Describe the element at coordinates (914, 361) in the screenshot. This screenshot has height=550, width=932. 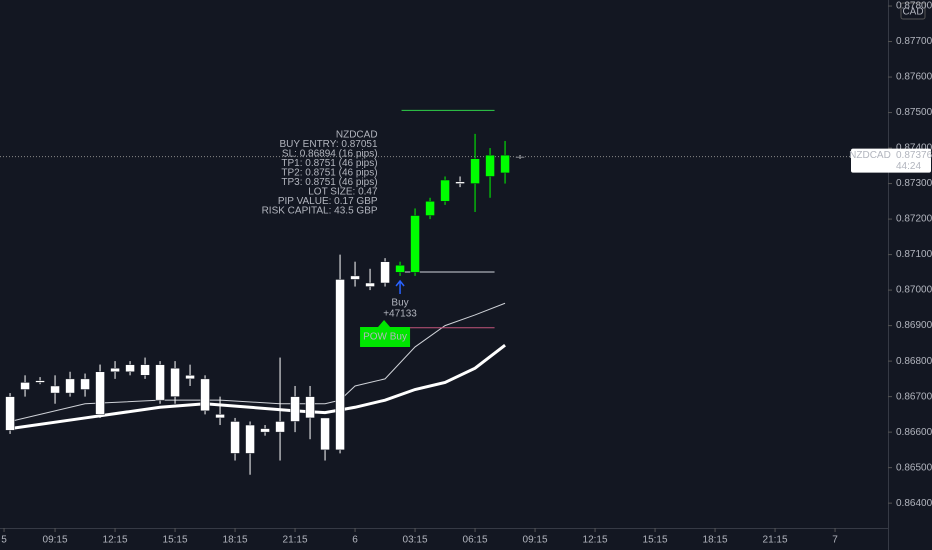
I see `y-tick-label: 0.86800` at that location.